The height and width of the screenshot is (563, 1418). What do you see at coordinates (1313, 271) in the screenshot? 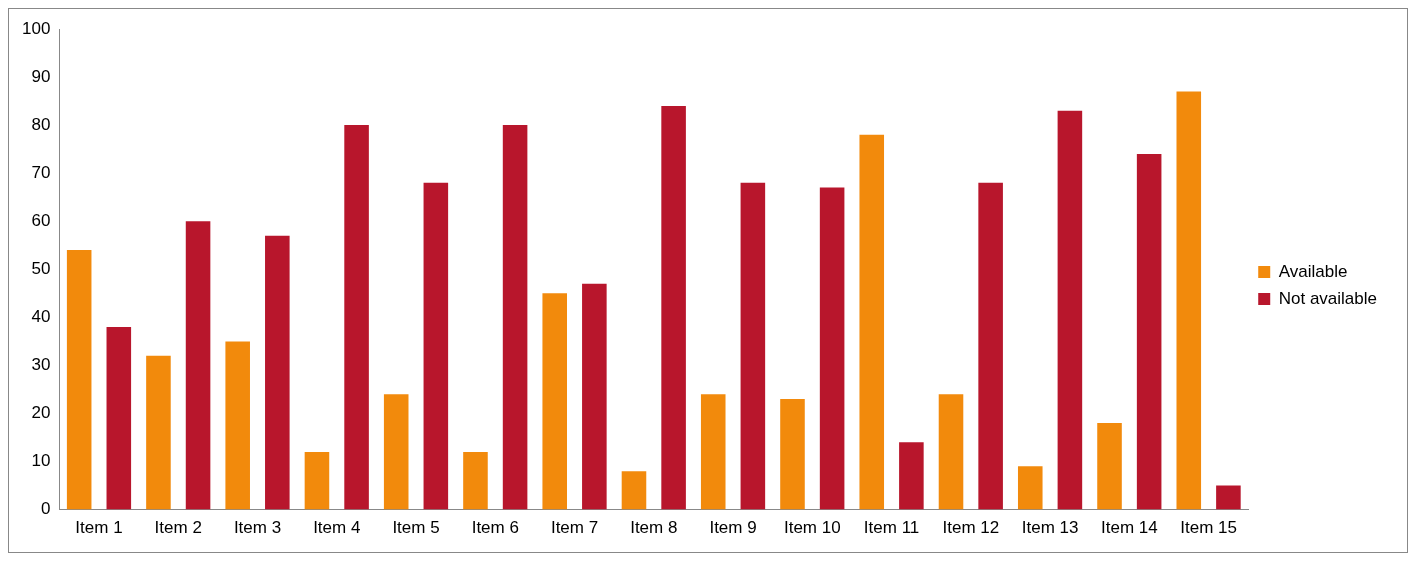
I see `legend-label: Available` at bounding box center [1313, 271].